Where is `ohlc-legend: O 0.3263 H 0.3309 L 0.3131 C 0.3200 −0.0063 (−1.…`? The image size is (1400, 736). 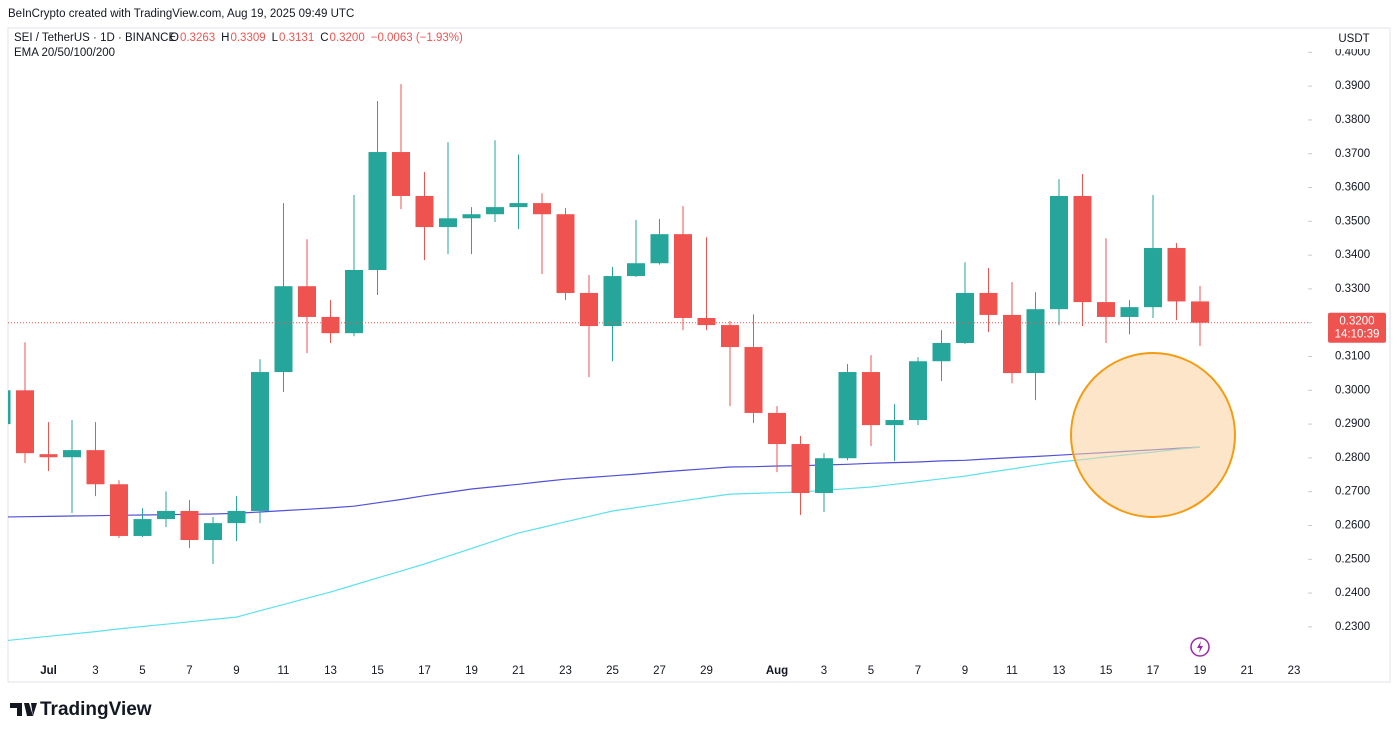 ohlc-legend: O 0.3263 H 0.3309 L 0.3131 C 0.3200 −0.0063 (−1.… is located at coordinates (316, 38).